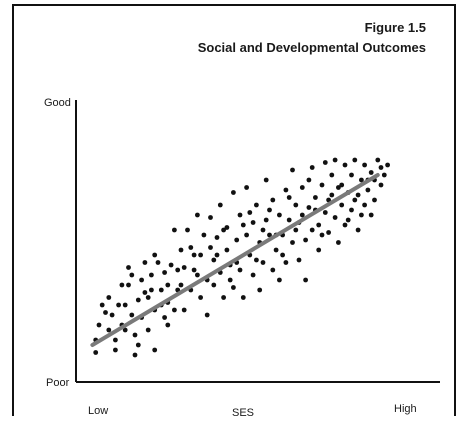 The width and height of the screenshot is (466, 435). Describe the element at coordinates (57, 103) in the screenshot. I see `y-tick-label-good: Good` at that location.